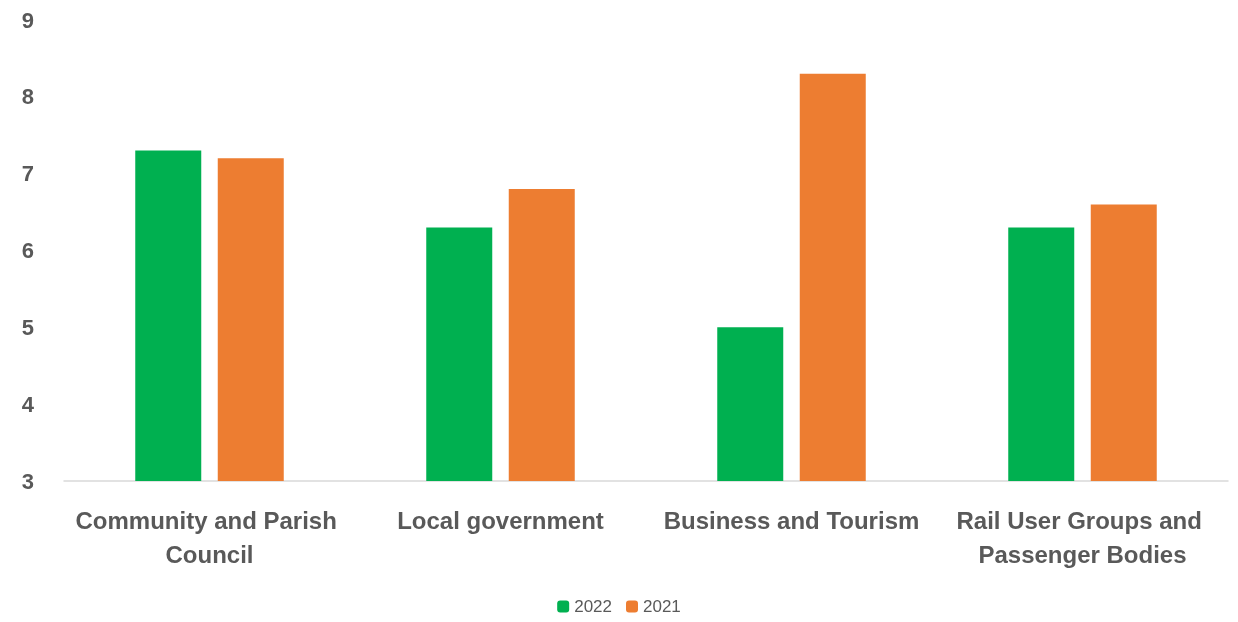 This screenshot has width=1238, height=622. I want to click on y-tick-label: 9, so click(27, 20).